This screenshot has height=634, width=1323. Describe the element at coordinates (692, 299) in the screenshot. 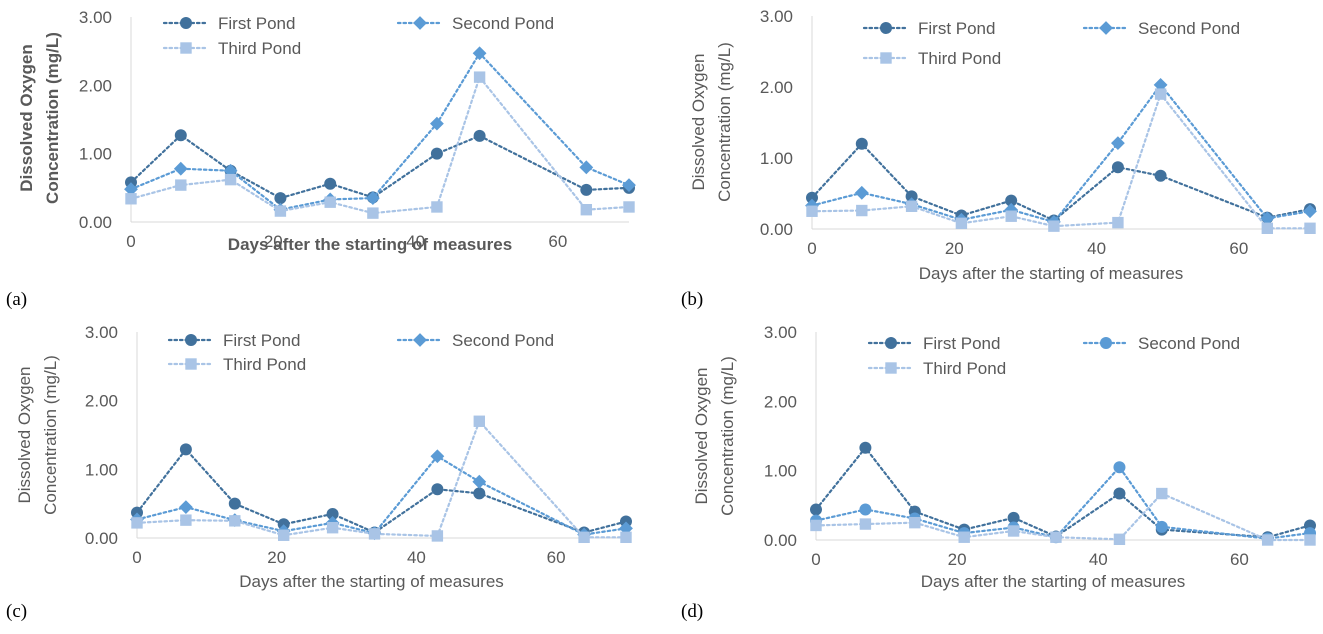

I see `panel-label: (b)` at that location.